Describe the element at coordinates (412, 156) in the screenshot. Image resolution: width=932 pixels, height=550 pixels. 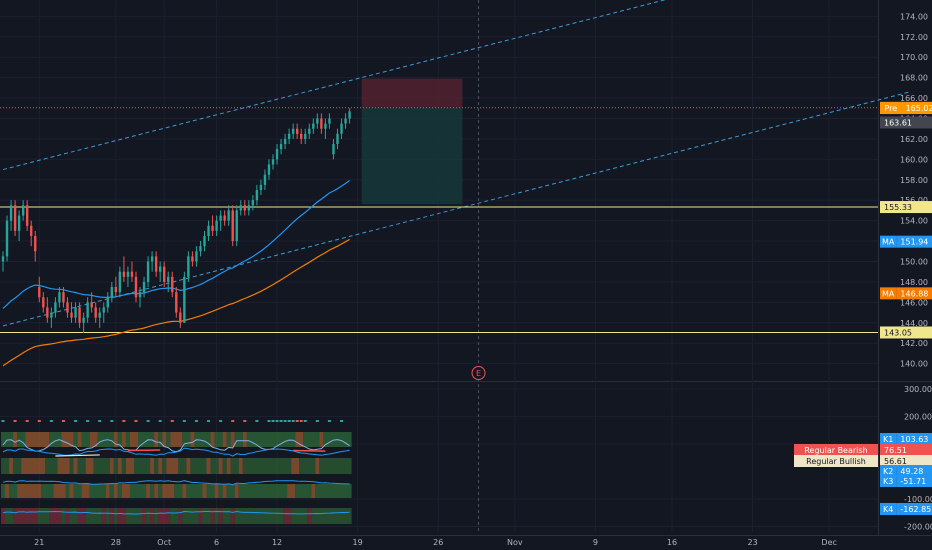
I see `take-profit-zone` at that location.